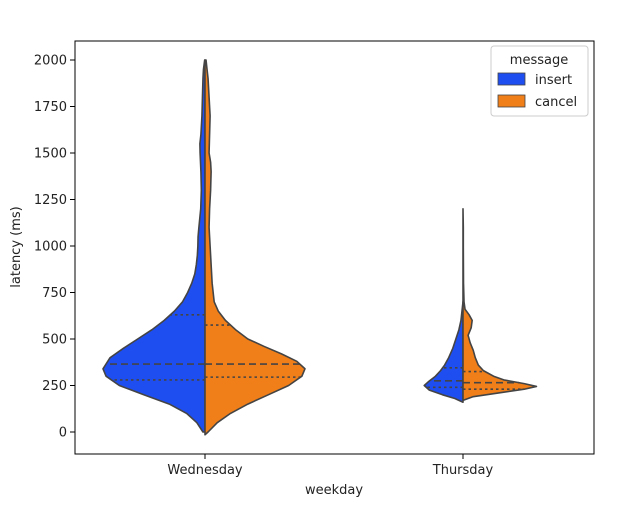 The image size is (643, 505). What do you see at coordinates (334, 490) in the screenshot?
I see `x-axis-label: weekday` at bounding box center [334, 490].